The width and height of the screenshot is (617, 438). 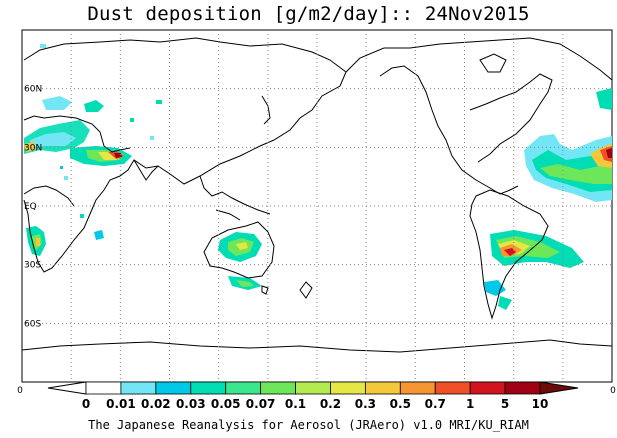 I want to click on colorbar-tick-label: 0.03, so click(x=191, y=404).